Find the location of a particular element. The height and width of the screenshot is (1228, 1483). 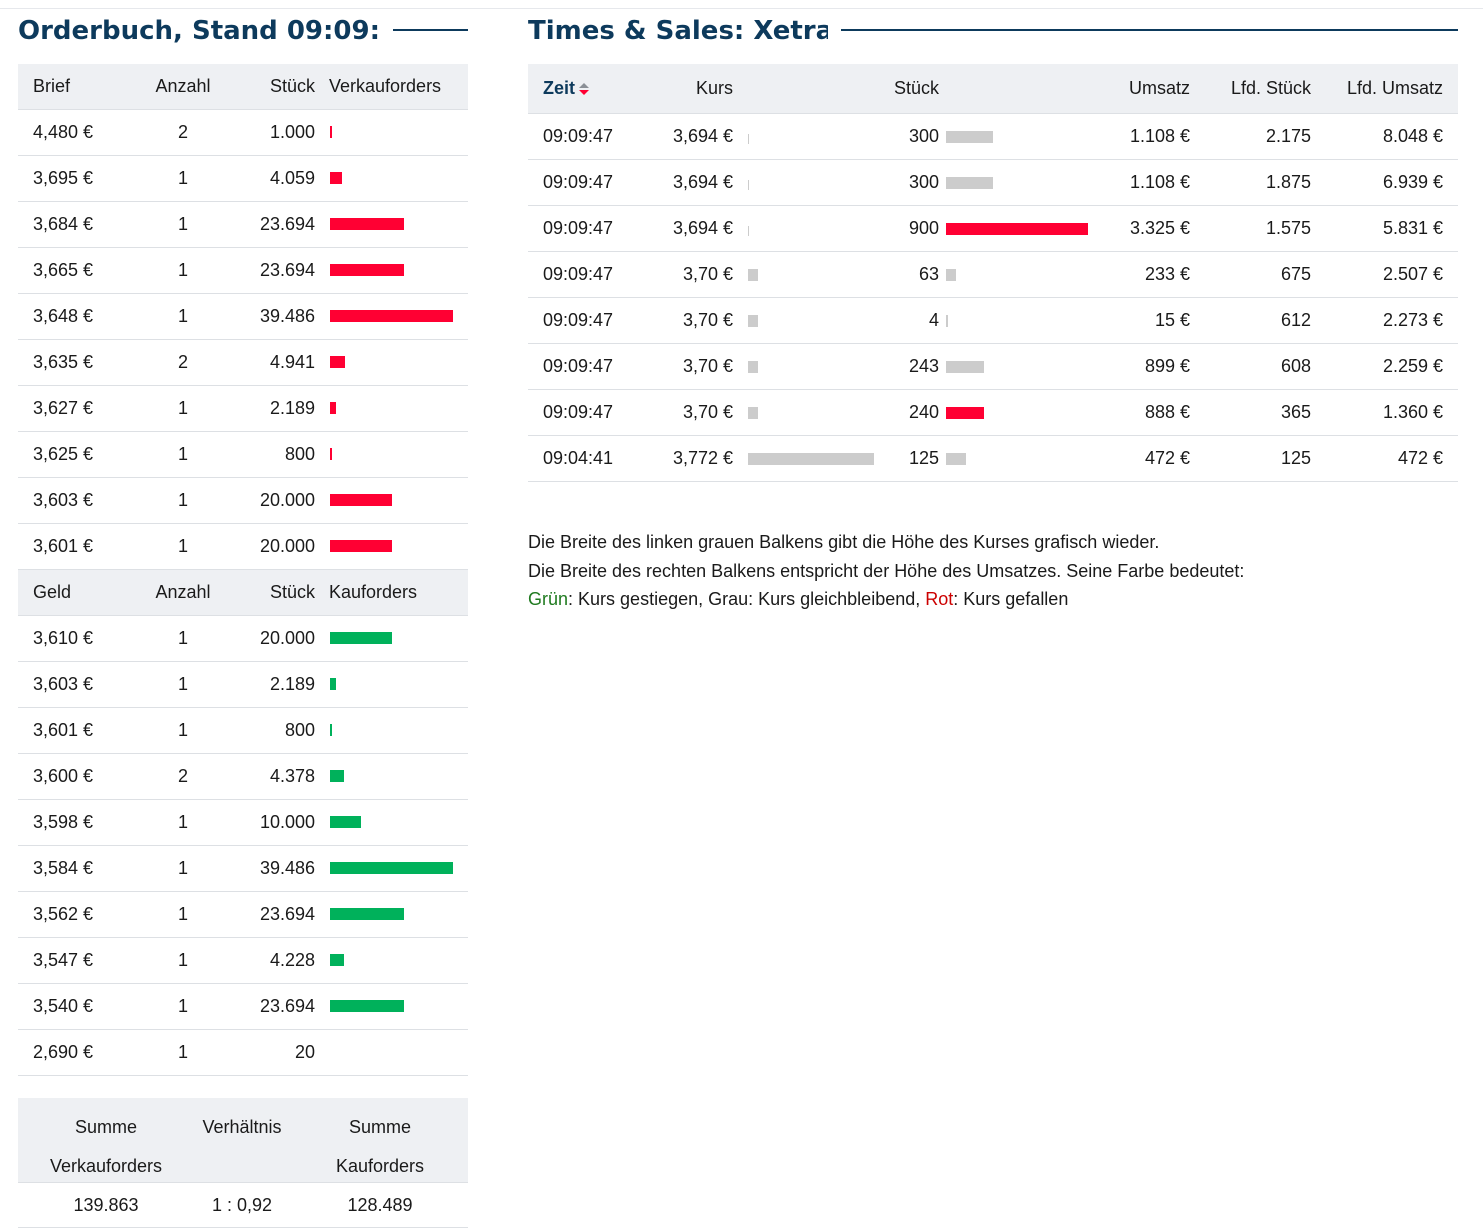

ask-price: 4,480 € is located at coordinates (63, 132).